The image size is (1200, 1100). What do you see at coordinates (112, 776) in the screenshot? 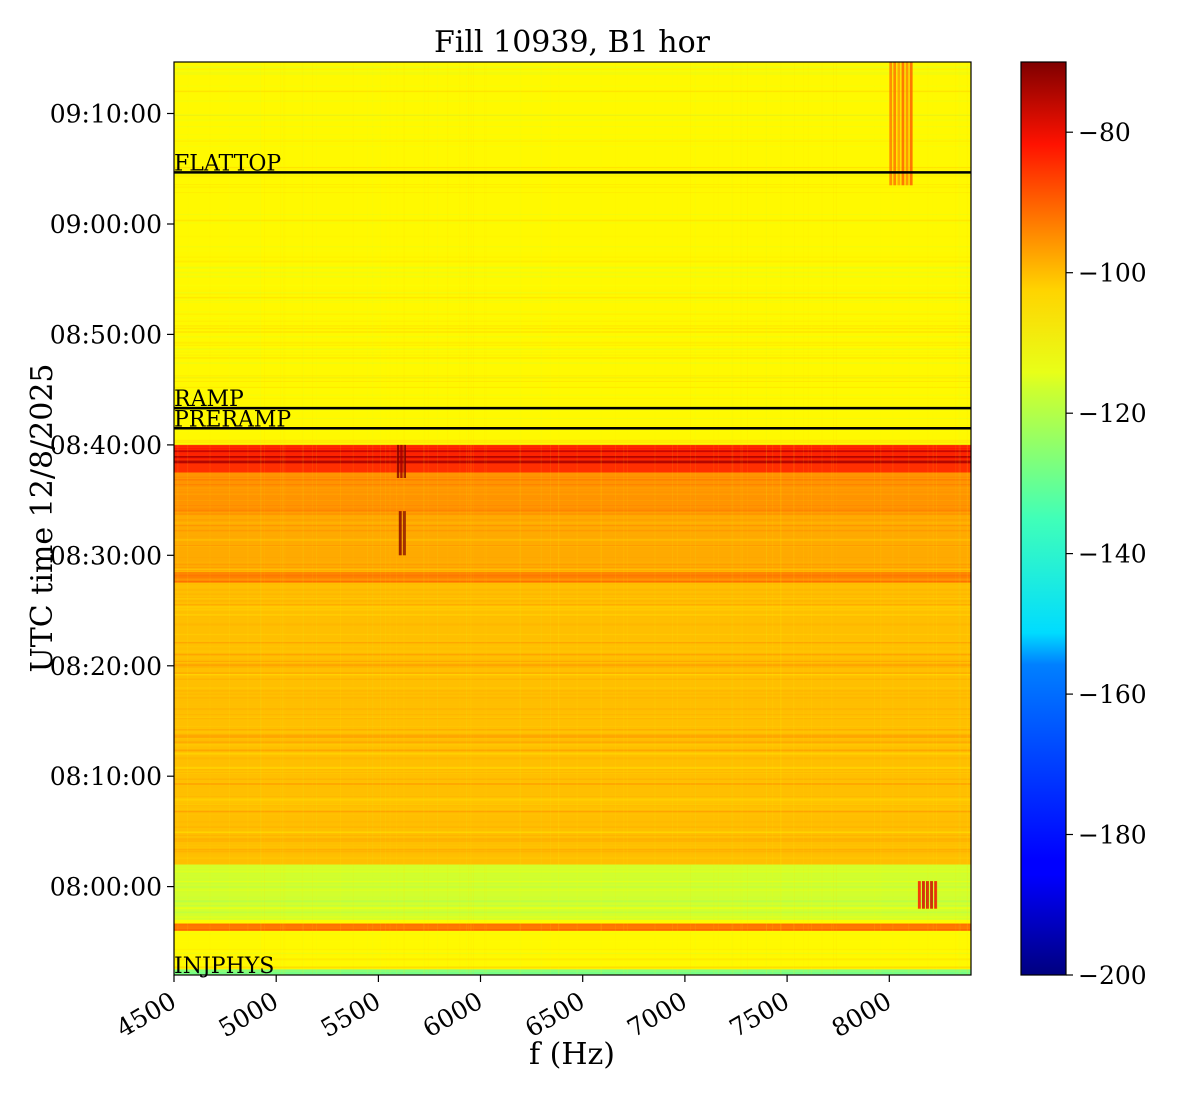
I see `y-tick: 08:10:00` at bounding box center [112, 776].